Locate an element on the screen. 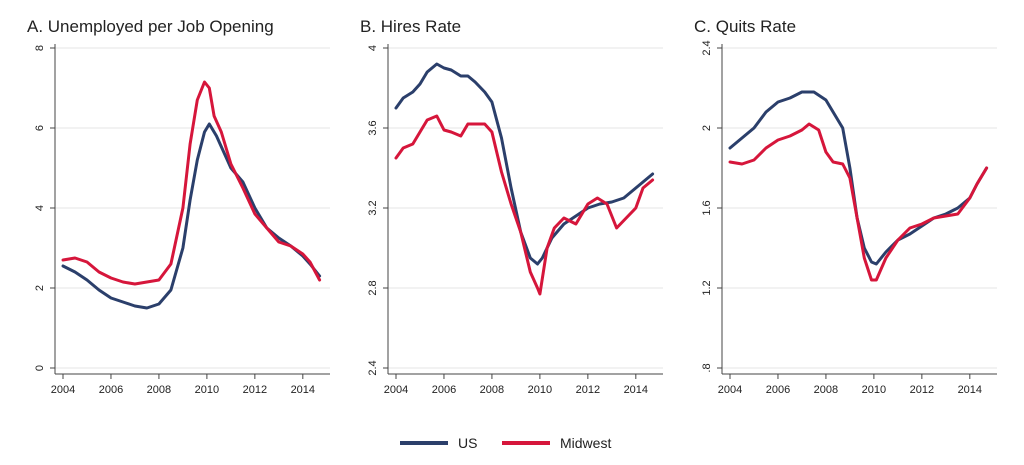 The height and width of the screenshot is (465, 1024). y-tick-label: 3.2 is located at coordinates (373, 207).